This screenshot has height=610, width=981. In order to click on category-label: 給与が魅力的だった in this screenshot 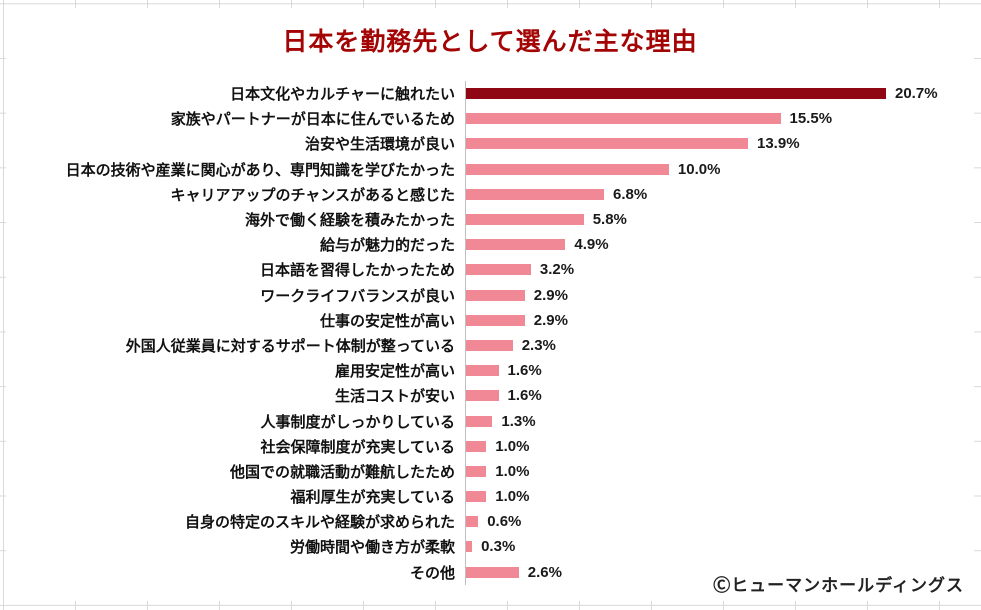, I will do `click(387, 246)`.